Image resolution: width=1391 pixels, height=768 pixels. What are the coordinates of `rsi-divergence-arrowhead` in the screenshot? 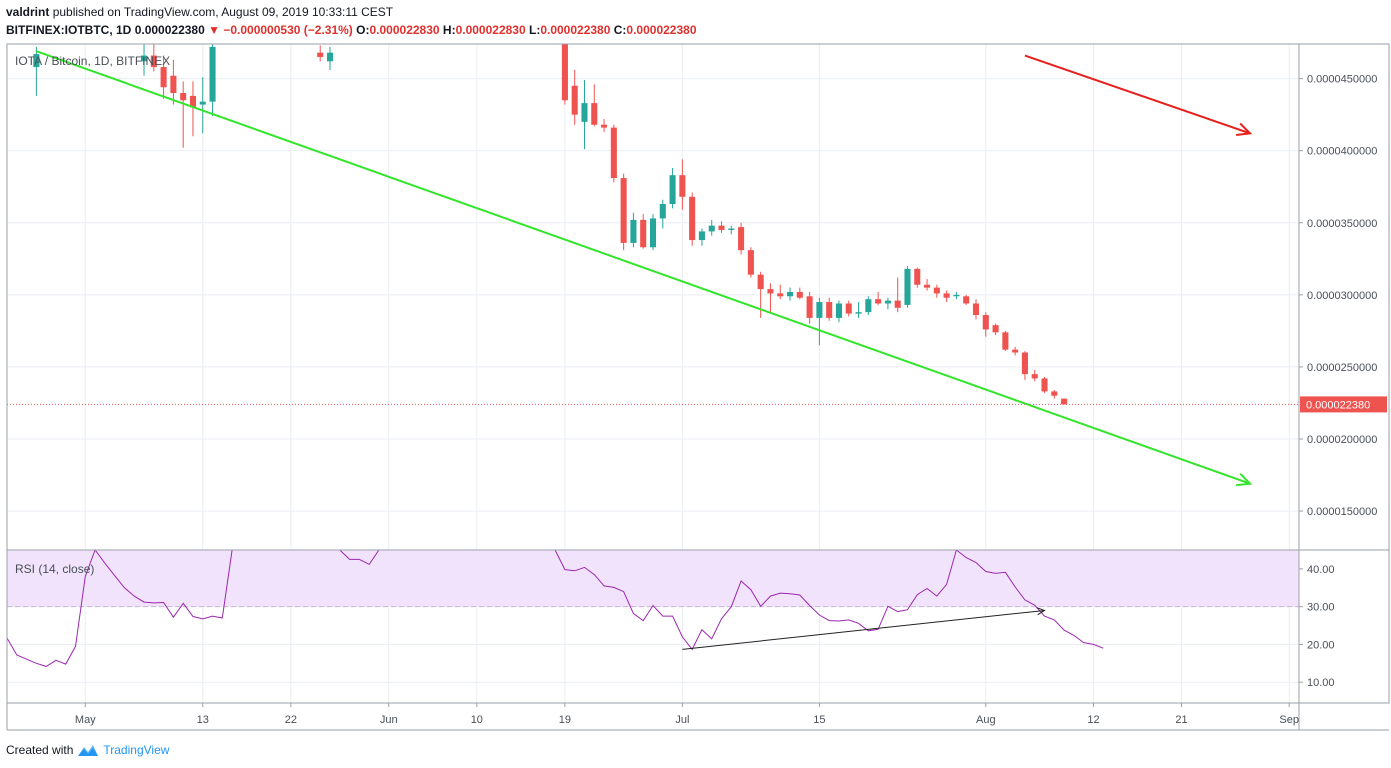 It's located at (1041, 611).